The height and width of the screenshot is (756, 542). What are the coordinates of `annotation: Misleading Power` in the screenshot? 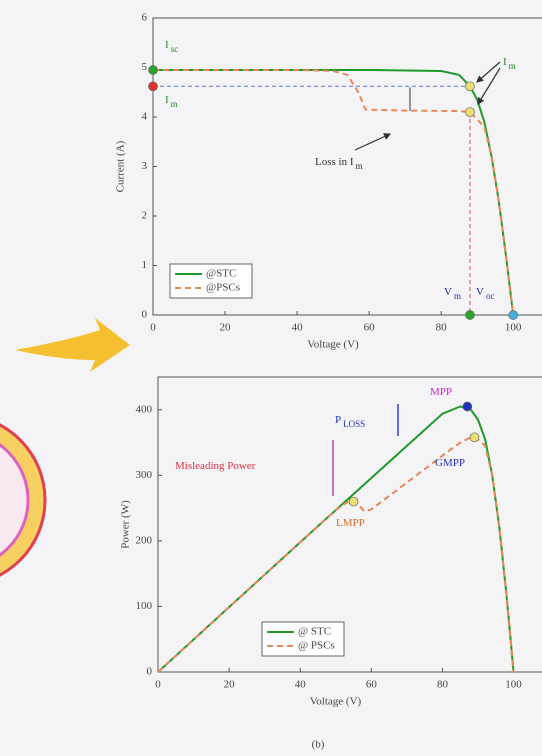 It's located at (215, 466).